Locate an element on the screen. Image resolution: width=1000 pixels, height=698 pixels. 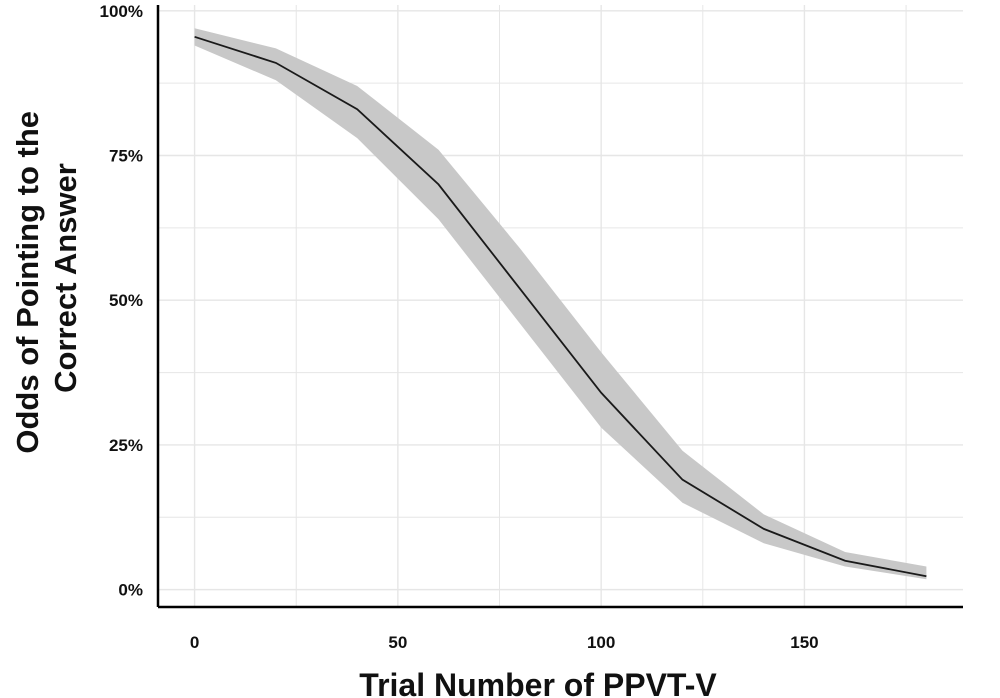
x-axis-title: Trial Number of PPVT-V is located at coordinates (538, 682).